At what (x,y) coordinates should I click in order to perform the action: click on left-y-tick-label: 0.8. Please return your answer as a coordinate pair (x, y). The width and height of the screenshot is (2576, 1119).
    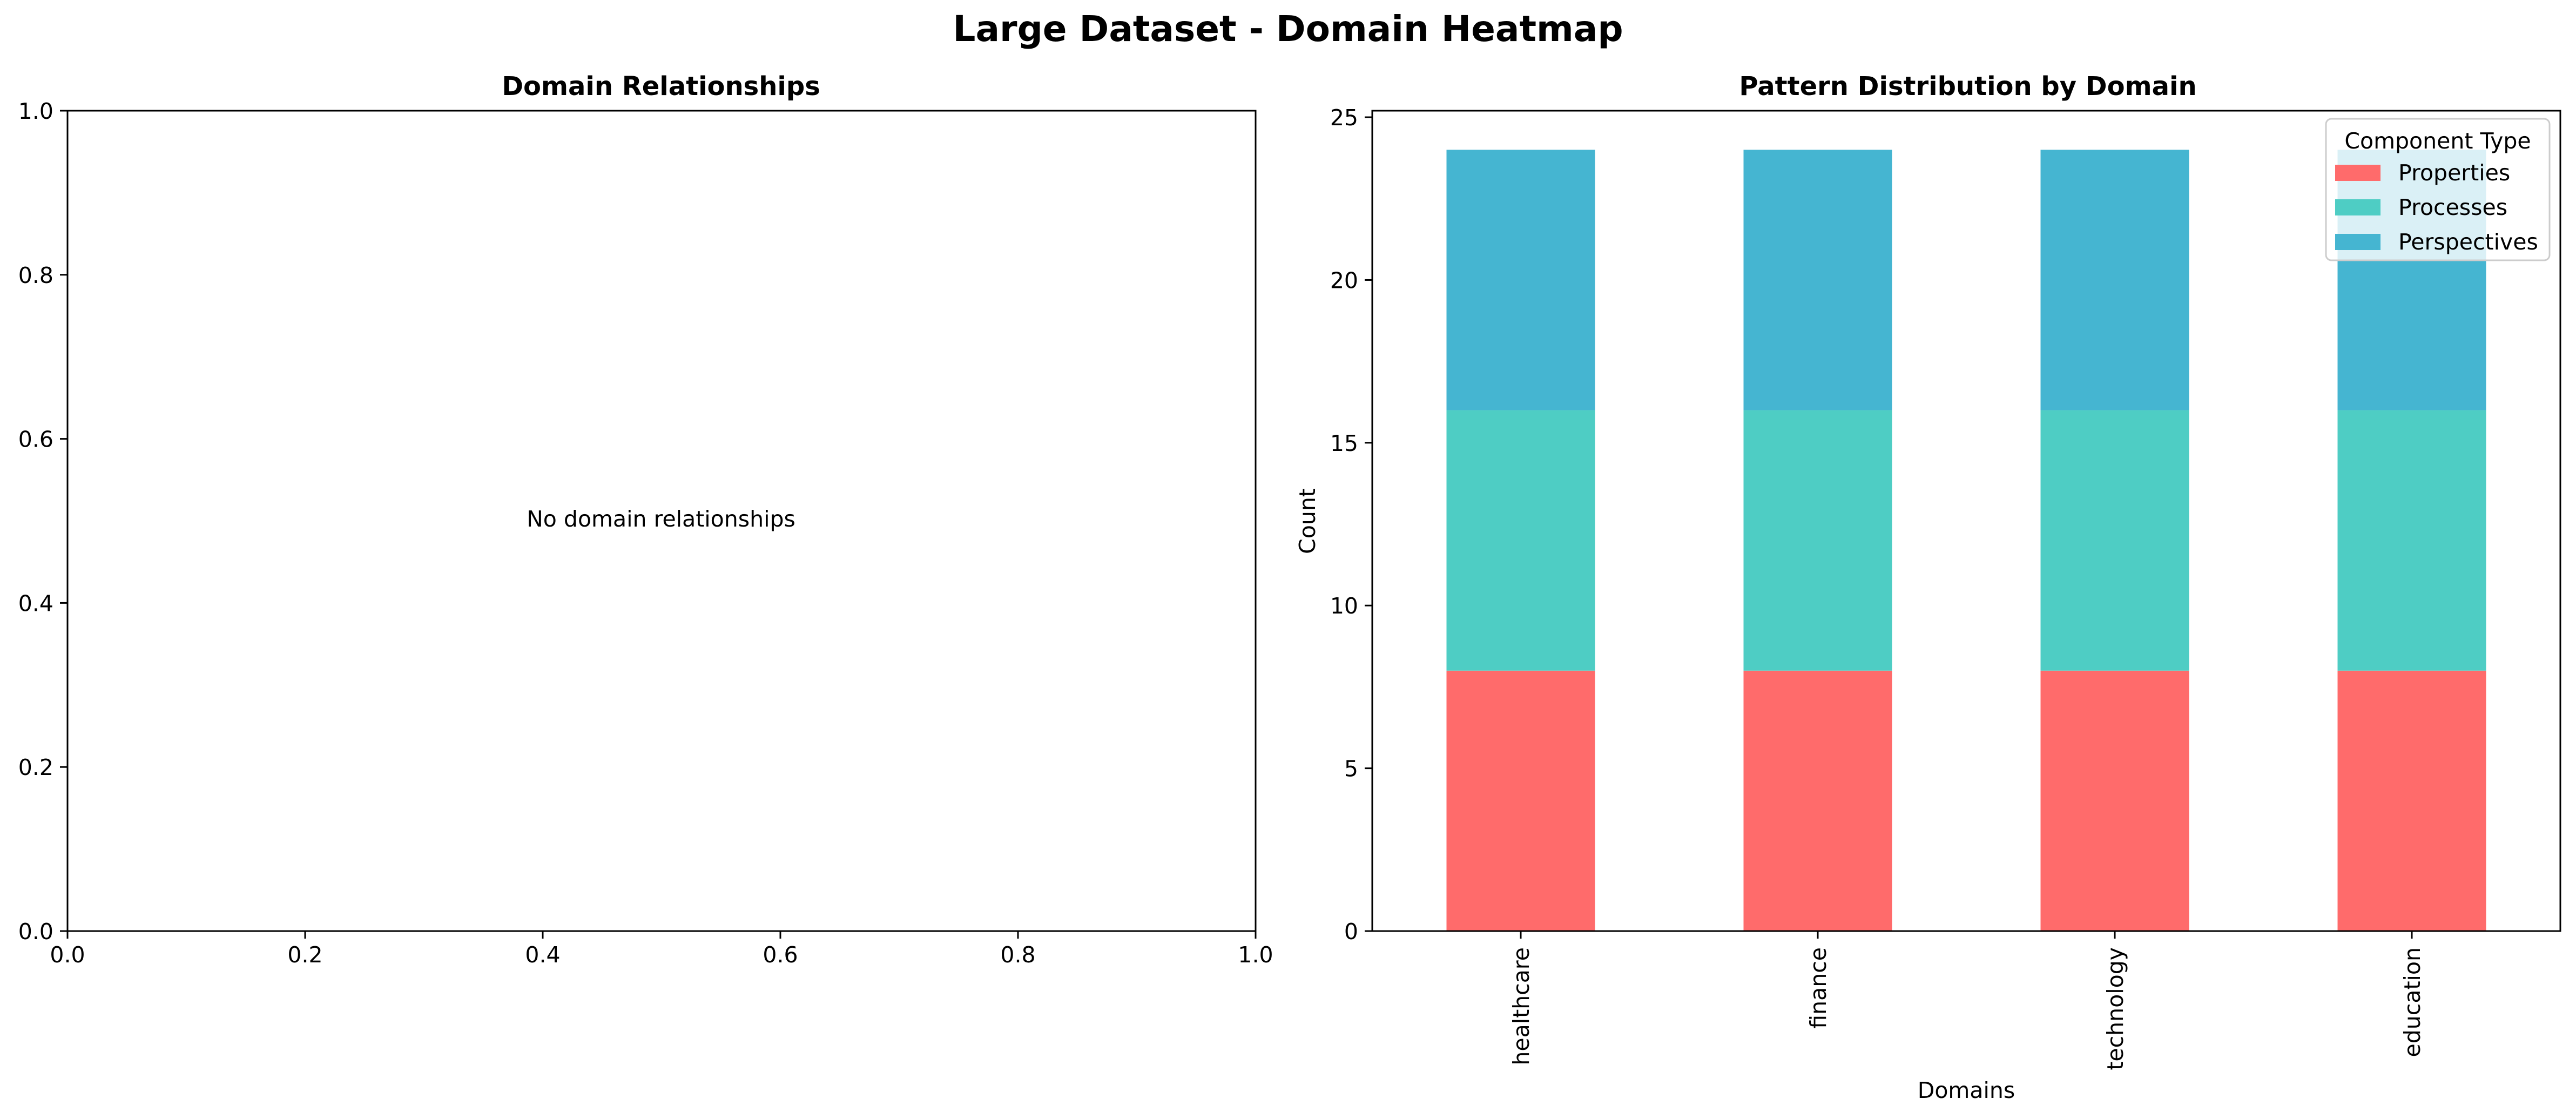
    Looking at the image, I should click on (35, 275).